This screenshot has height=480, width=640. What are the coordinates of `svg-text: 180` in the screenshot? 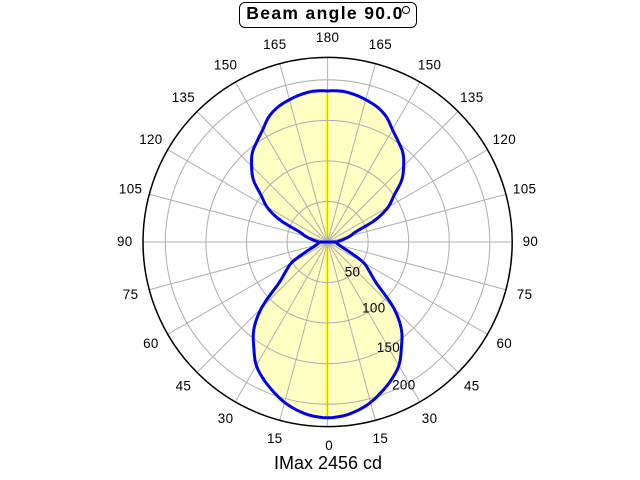 It's located at (327, 37).